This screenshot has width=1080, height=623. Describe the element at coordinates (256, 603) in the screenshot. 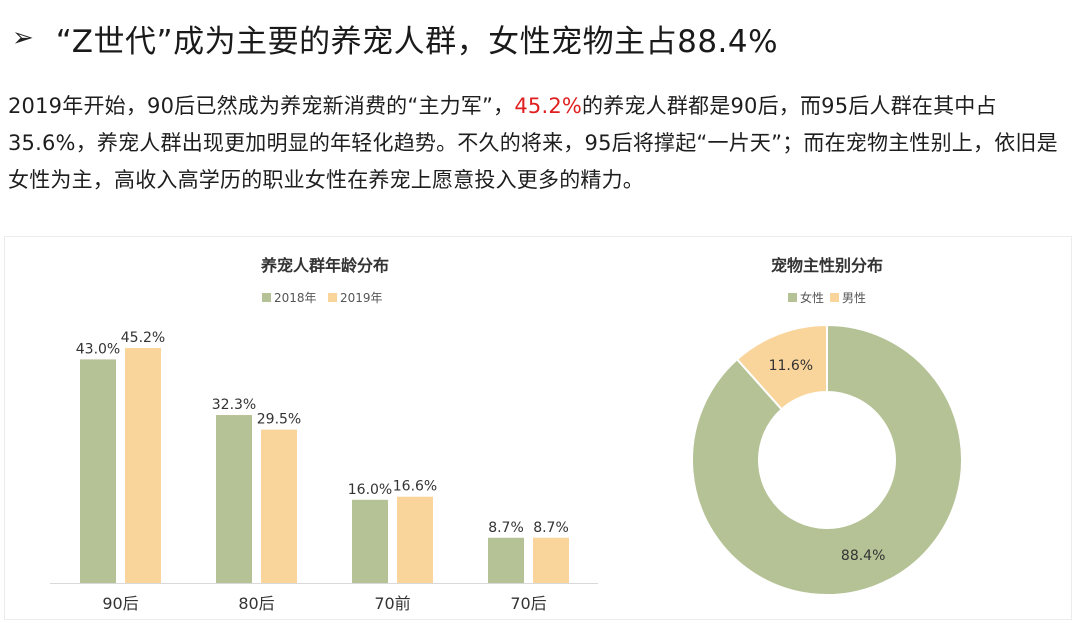

I see `x-tick-label-80后: 80后` at that location.